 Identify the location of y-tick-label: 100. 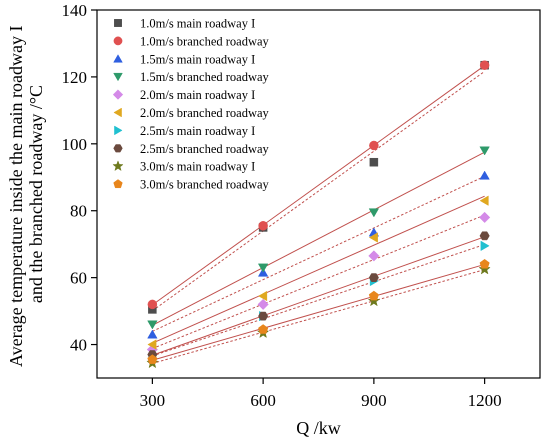
(75, 144).